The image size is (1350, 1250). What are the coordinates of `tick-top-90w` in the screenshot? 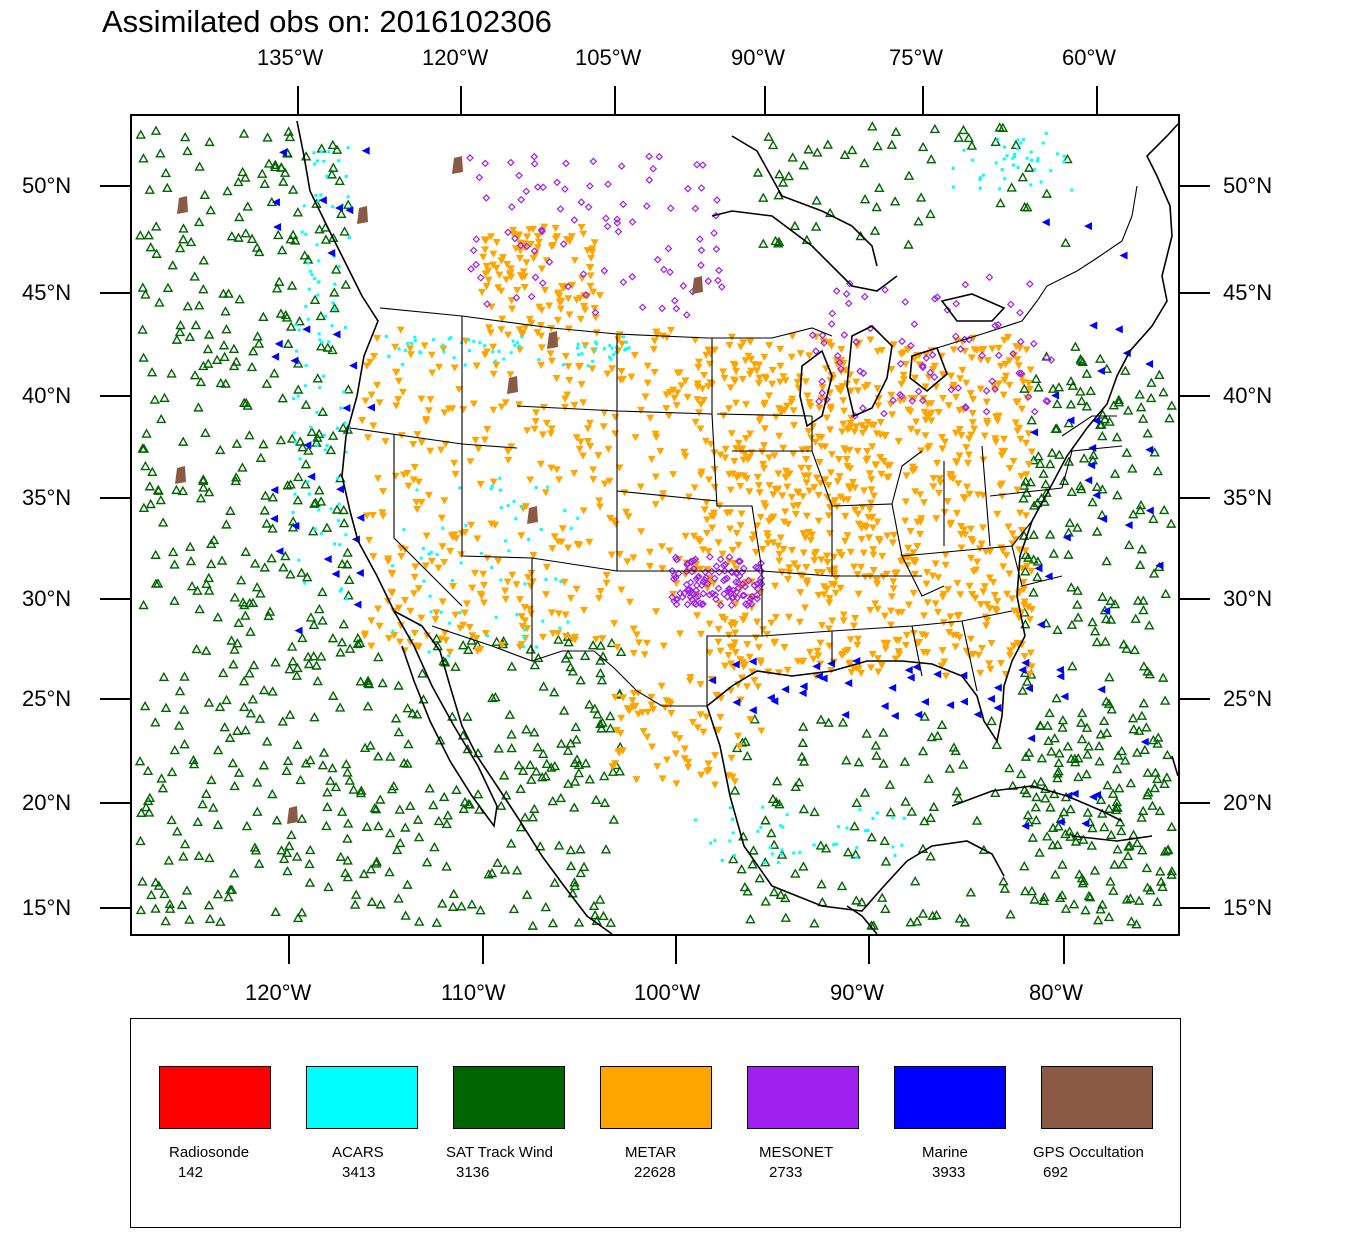 It's located at (765, 100).